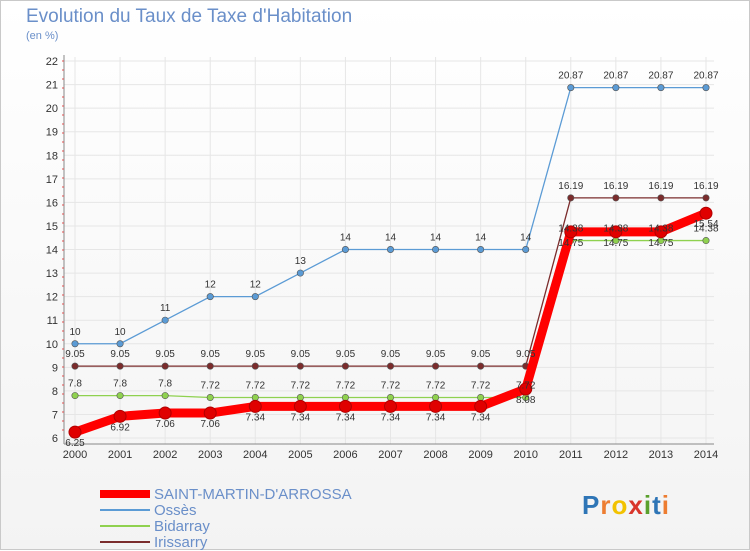  I want to click on x-tick-label: 2000, so click(75, 455).